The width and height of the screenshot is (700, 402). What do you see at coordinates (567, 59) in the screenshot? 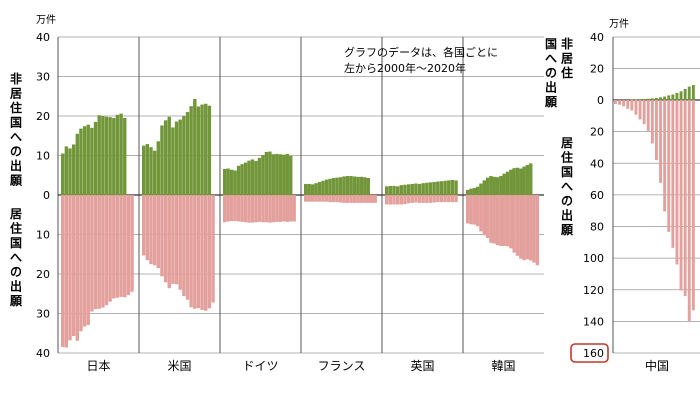
I see `ylabel-china-nonresident: 居` at bounding box center [567, 59].